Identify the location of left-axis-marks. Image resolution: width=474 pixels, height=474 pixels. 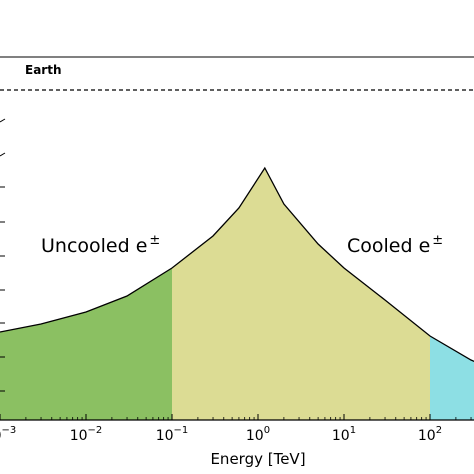
(3, 255).